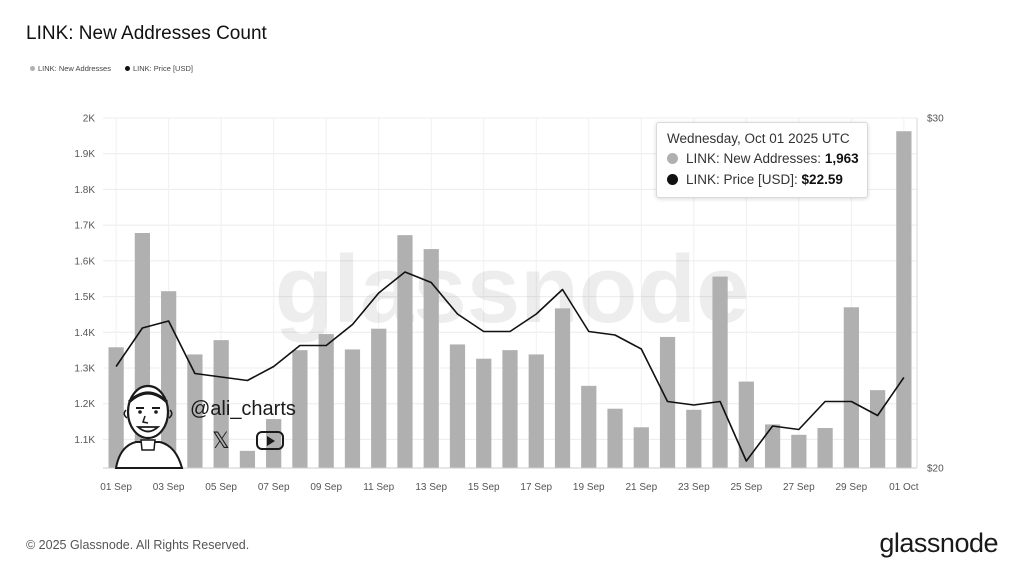 The image size is (1024, 576). What do you see at coordinates (149, 426) in the screenshot?
I see `avatar` at bounding box center [149, 426].